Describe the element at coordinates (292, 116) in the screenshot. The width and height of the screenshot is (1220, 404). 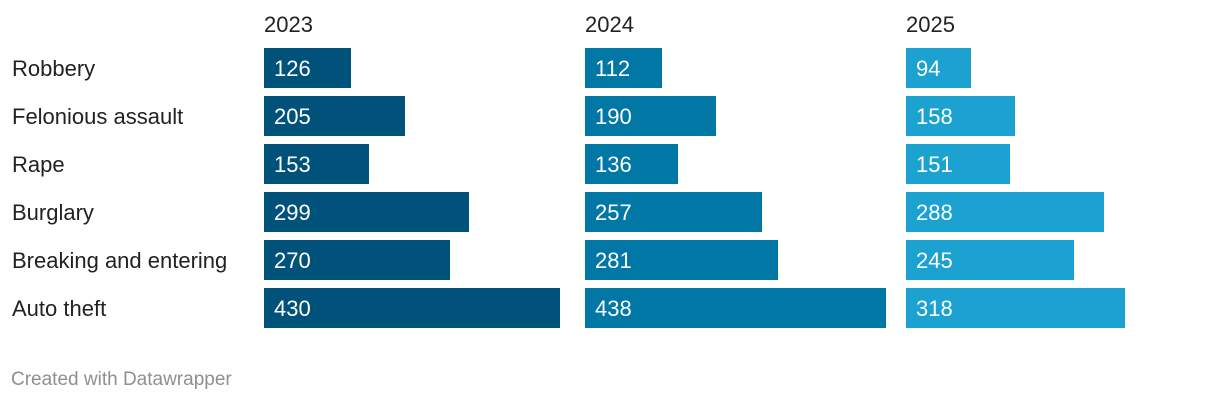
I see `bar-value-label: 205` at that location.